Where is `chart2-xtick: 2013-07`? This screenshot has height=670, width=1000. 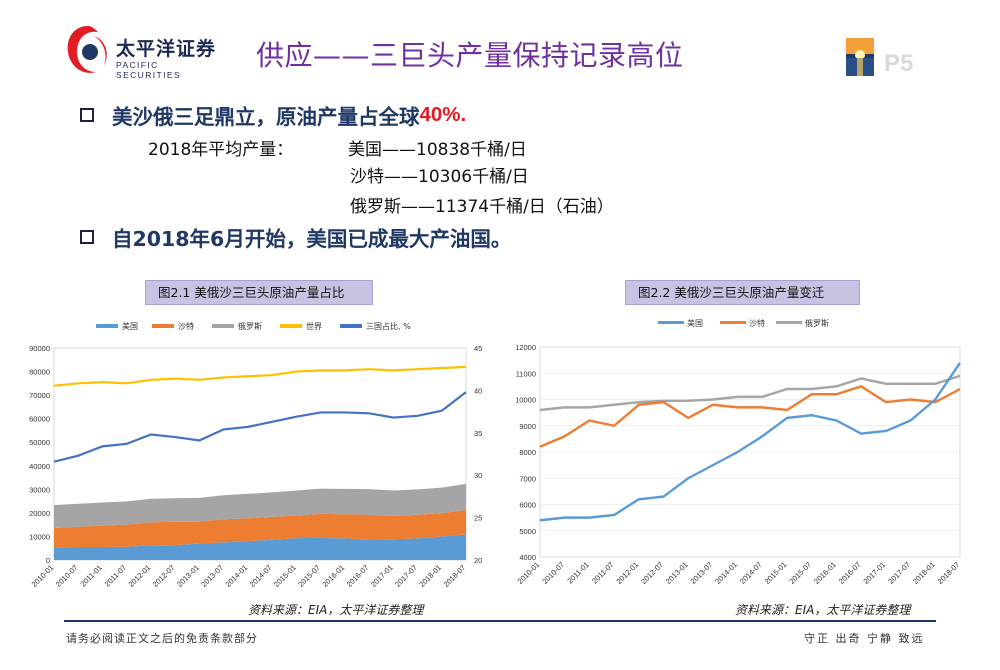
chart2-xtick: 2013-07 is located at coordinates (702, 573).